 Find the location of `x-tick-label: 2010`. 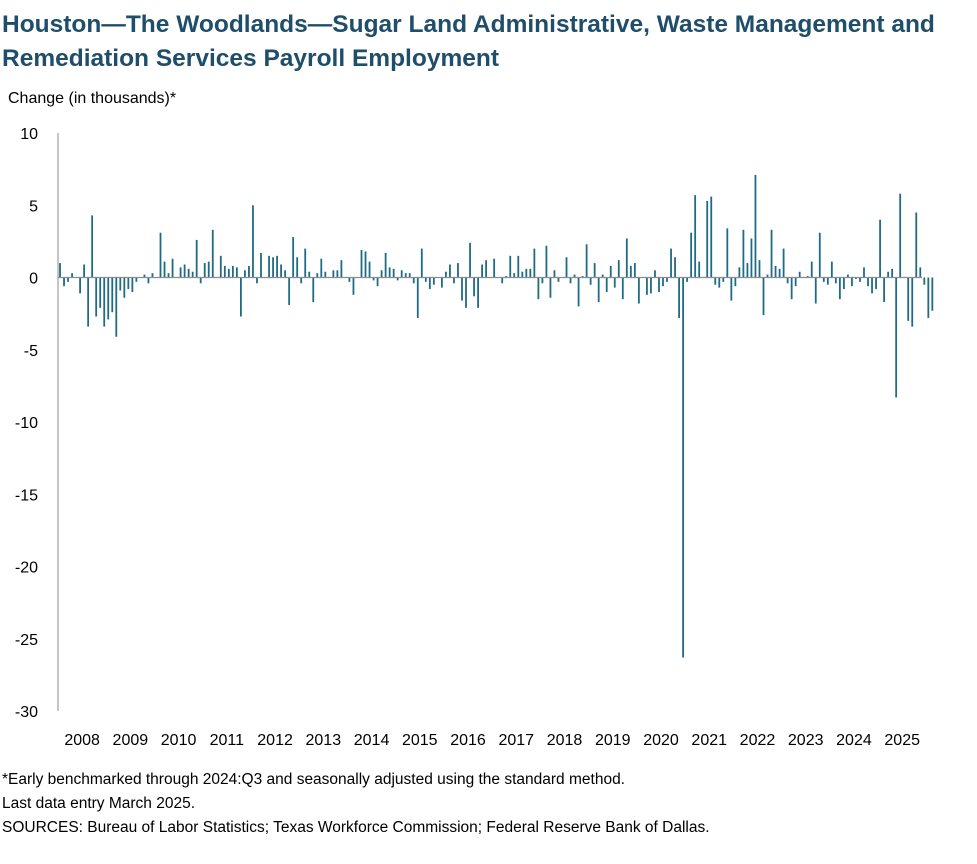

x-tick-label: 2010 is located at coordinates (179, 740).